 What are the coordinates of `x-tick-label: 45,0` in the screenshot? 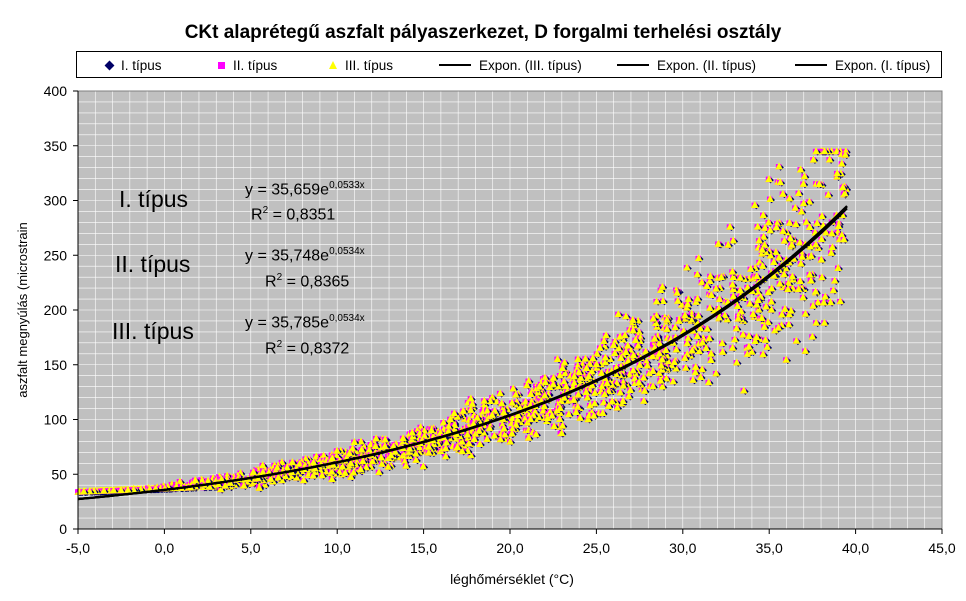 It's located at (941, 548).